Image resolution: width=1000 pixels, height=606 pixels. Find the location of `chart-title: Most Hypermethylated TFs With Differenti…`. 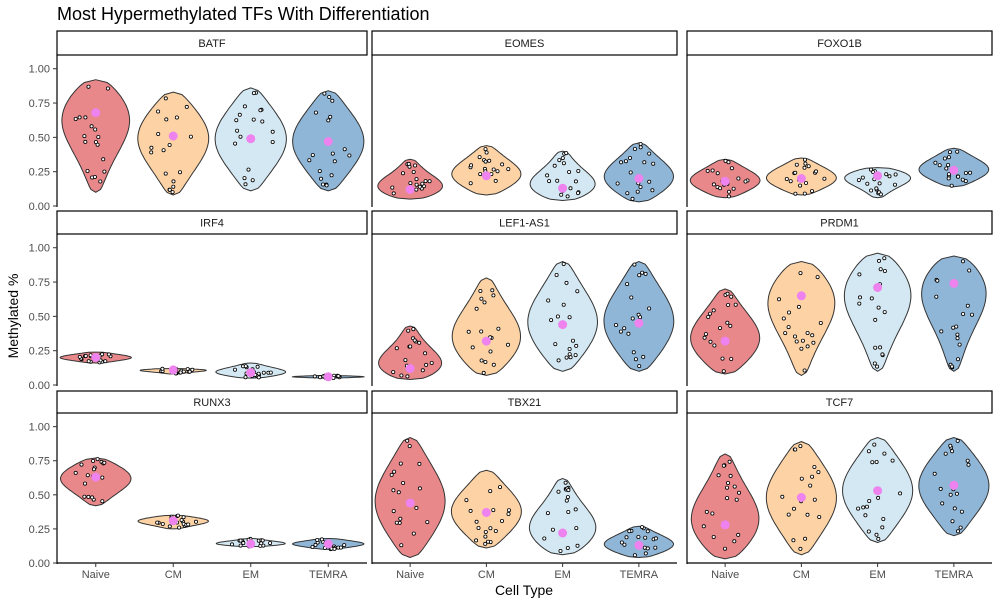

chart-title: Most Hypermethylated TFs With Differenti… is located at coordinates (243, 14).